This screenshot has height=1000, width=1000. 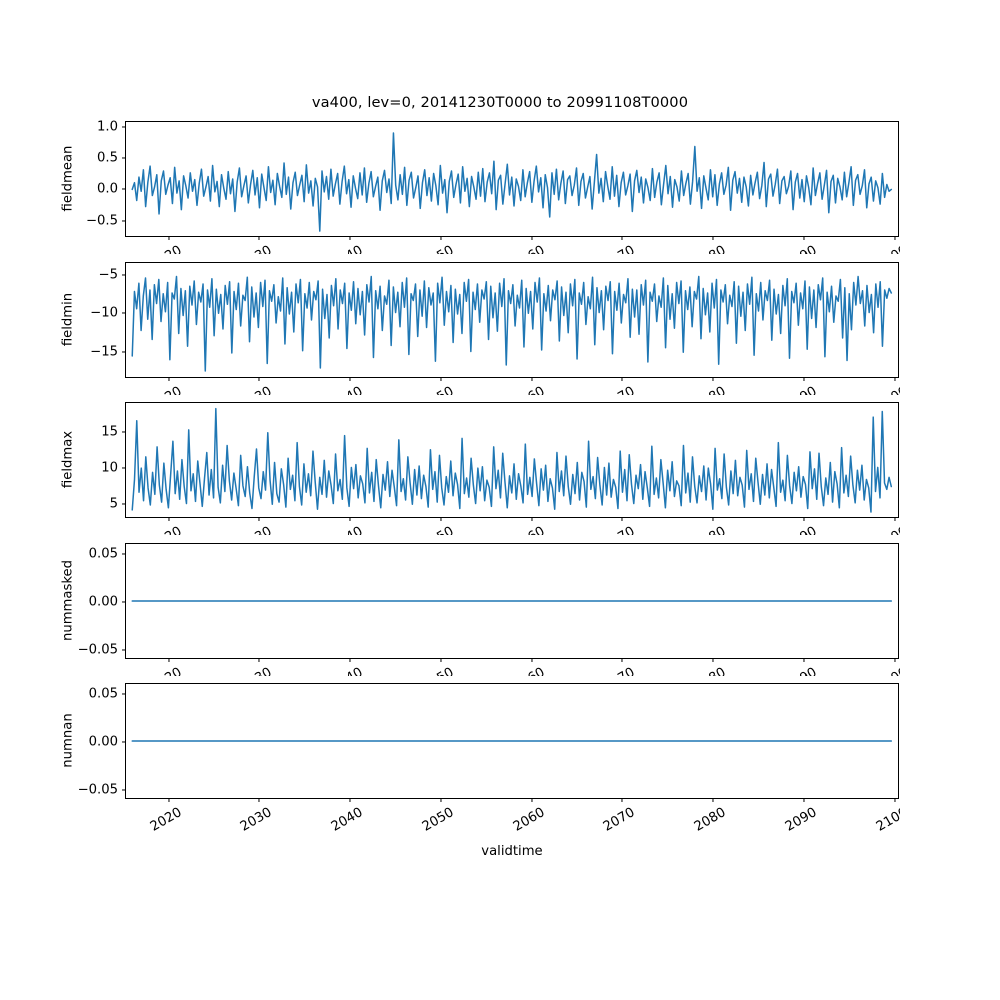 I want to click on y-tick-label: −5, so click(x=108, y=275).